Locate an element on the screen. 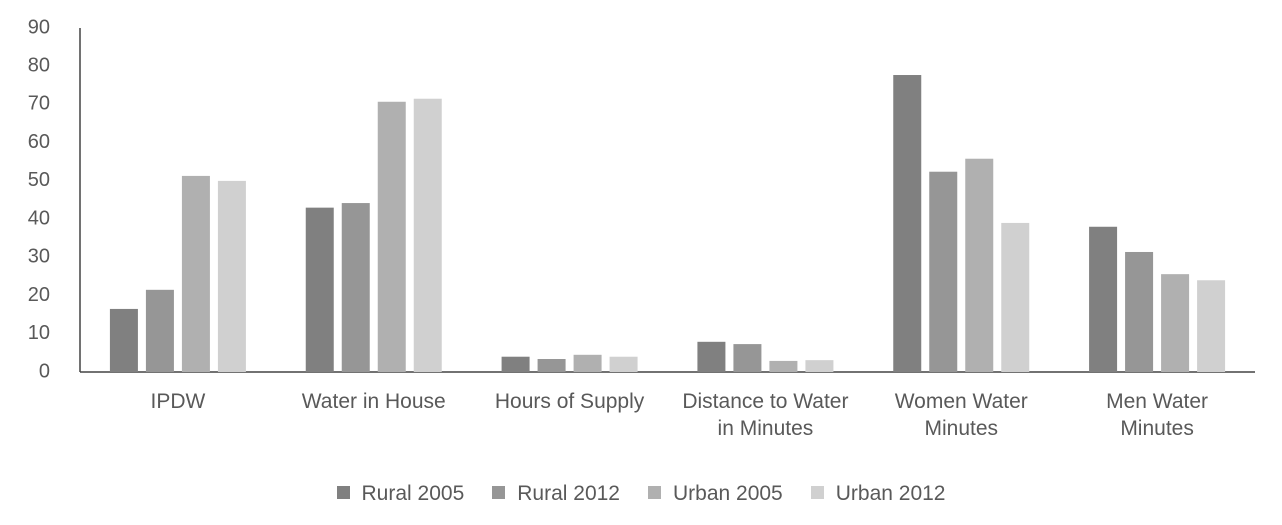  y-tick-label: 0 is located at coordinates (44, 371).